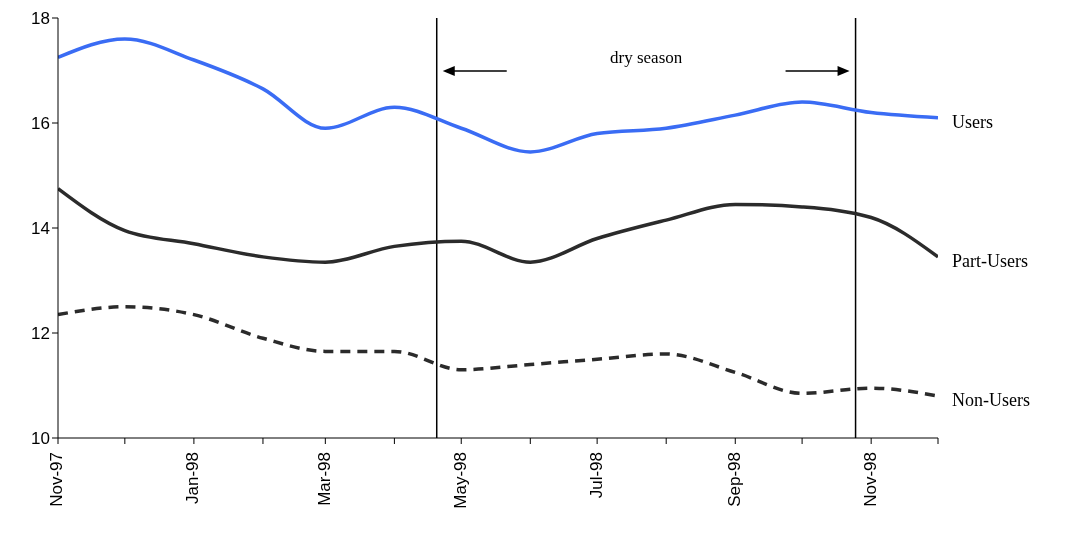  Describe the element at coordinates (646, 57) in the screenshot. I see `annotation: dry season` at that location.